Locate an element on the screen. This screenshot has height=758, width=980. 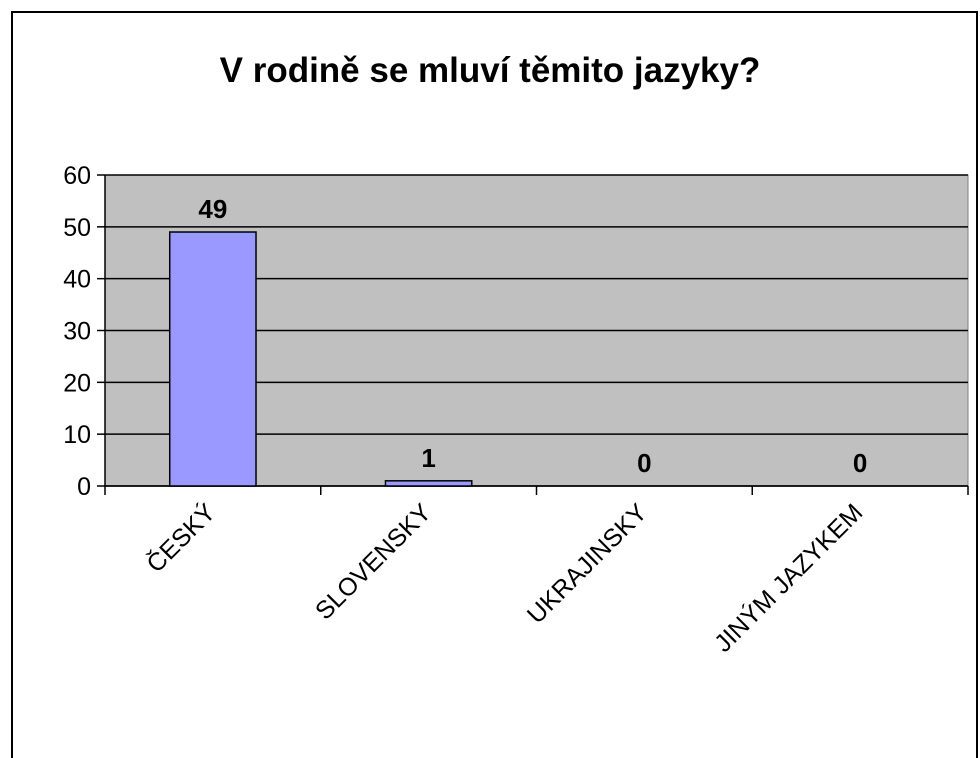
data-label: 49 is located at coordinates (212, 209).